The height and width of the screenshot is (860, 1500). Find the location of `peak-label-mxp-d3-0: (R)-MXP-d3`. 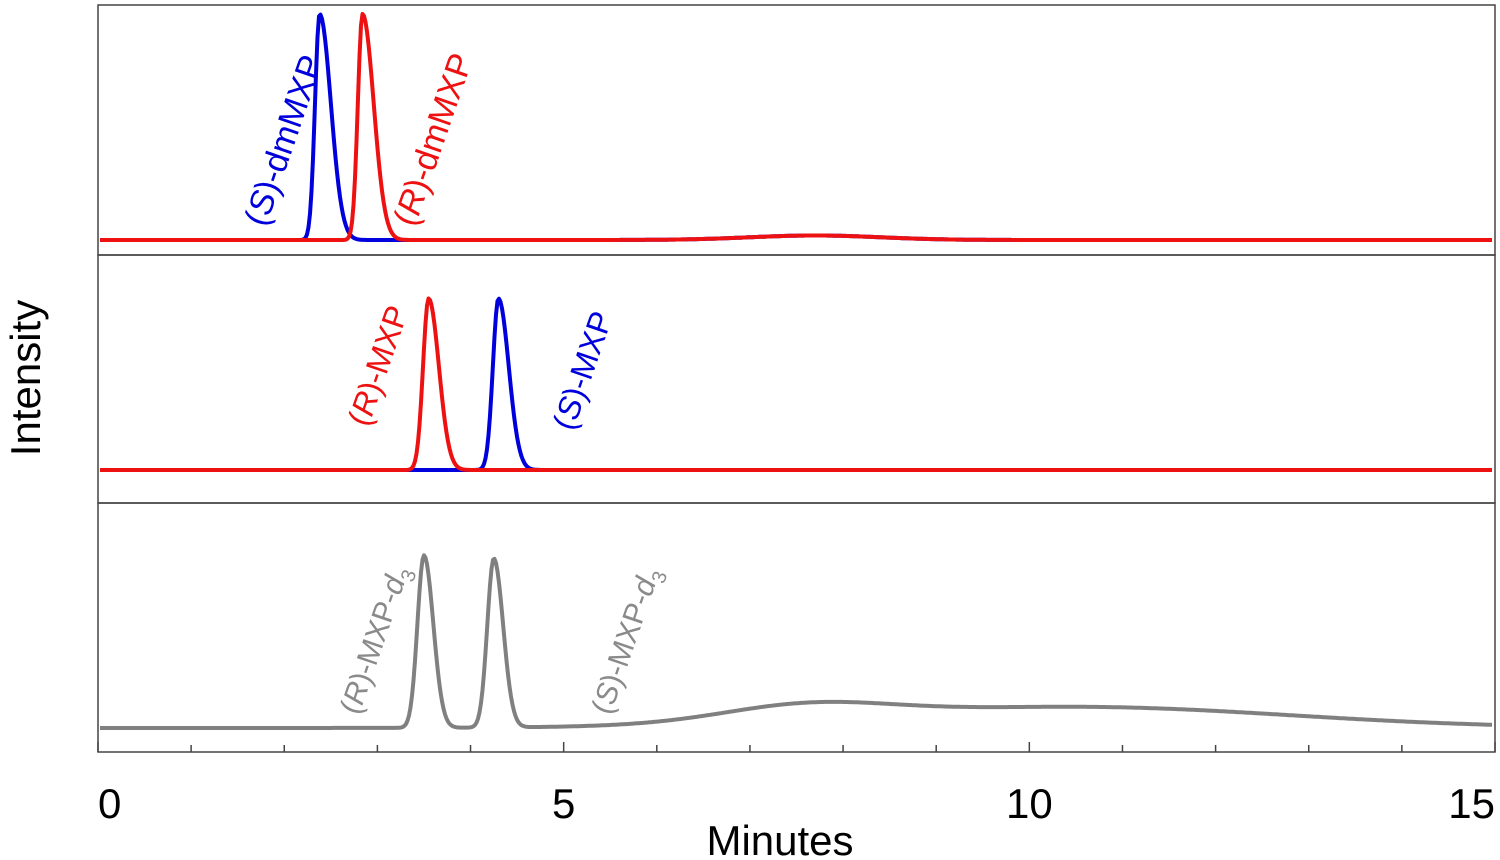

peak-label-mxp-d3-0: (R)-MXP-d3 is located at coordinates (377, 640).